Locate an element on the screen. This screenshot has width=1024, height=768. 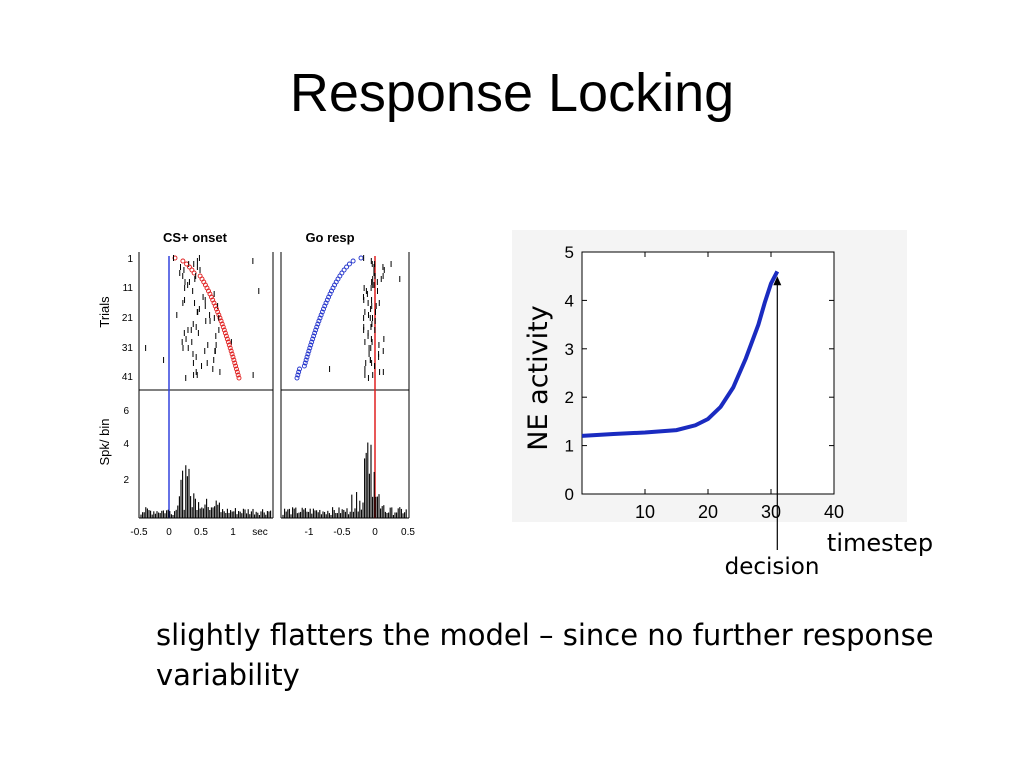
trials-ticks: 1 11 21 31 41 is located at coordinates (128, 318).